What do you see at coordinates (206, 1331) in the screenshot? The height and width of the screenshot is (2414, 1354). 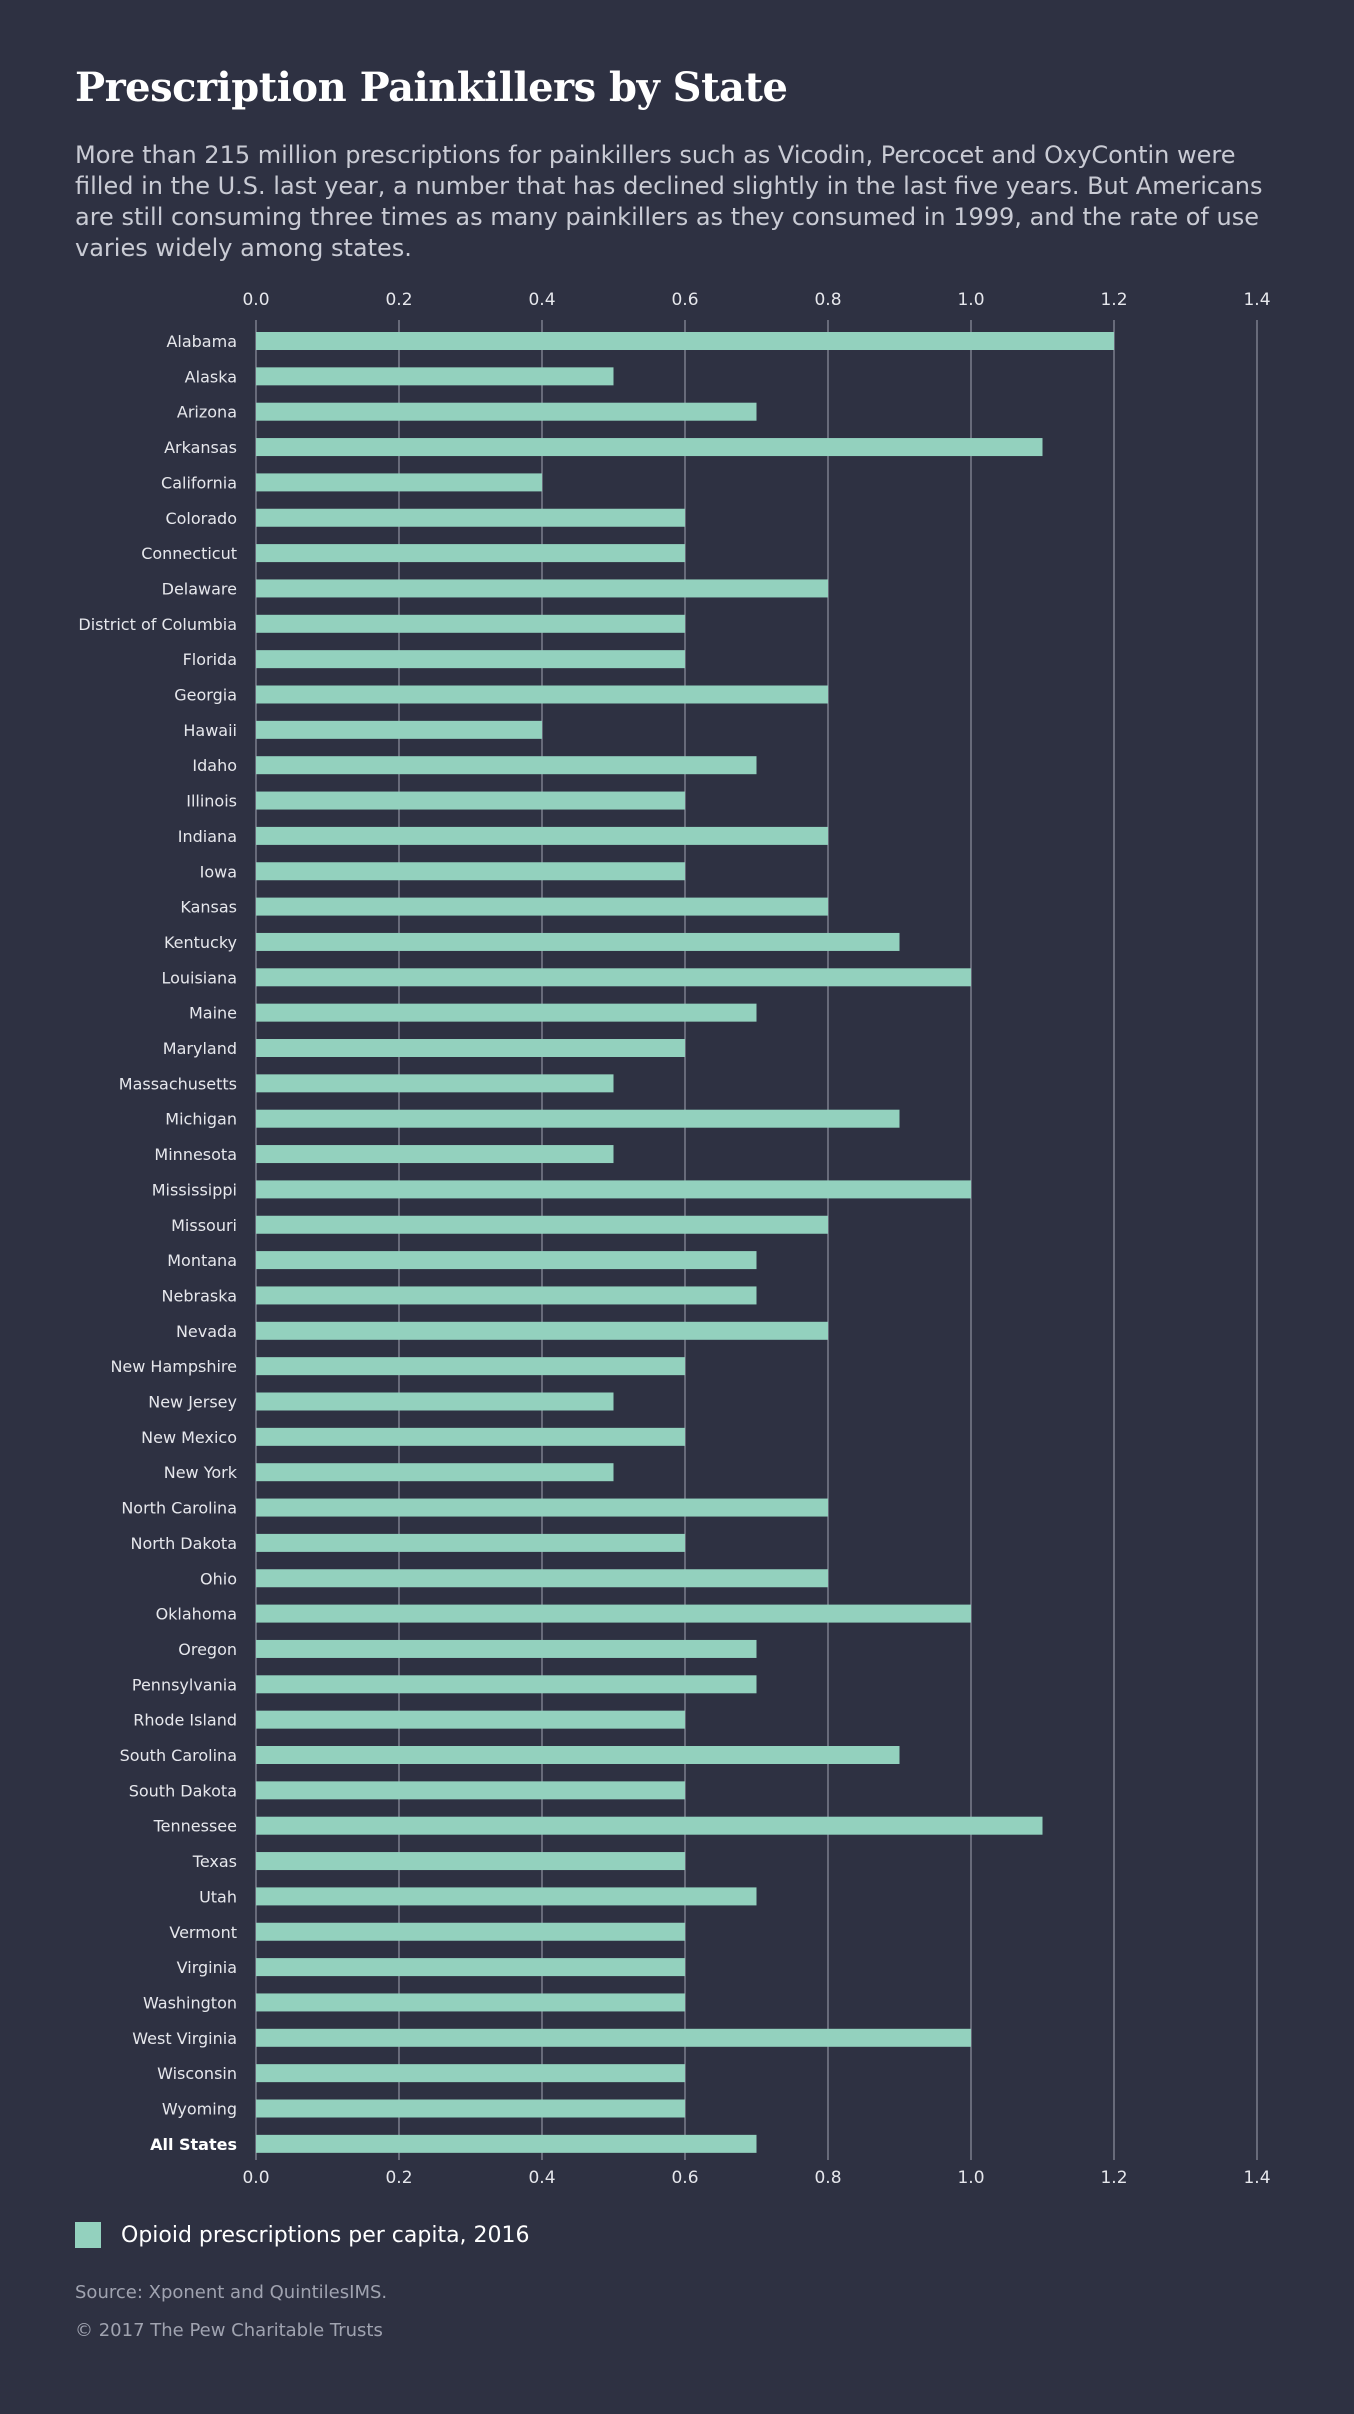 I see `category-label: Nevada` at bounding box center [206, 1331].